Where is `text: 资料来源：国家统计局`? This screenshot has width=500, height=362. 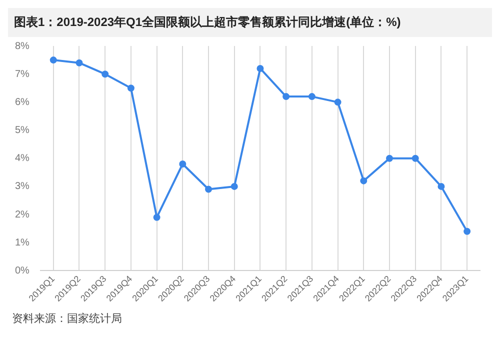
text: 资料来源：国家统计局 is located at coordinates (67, 319).